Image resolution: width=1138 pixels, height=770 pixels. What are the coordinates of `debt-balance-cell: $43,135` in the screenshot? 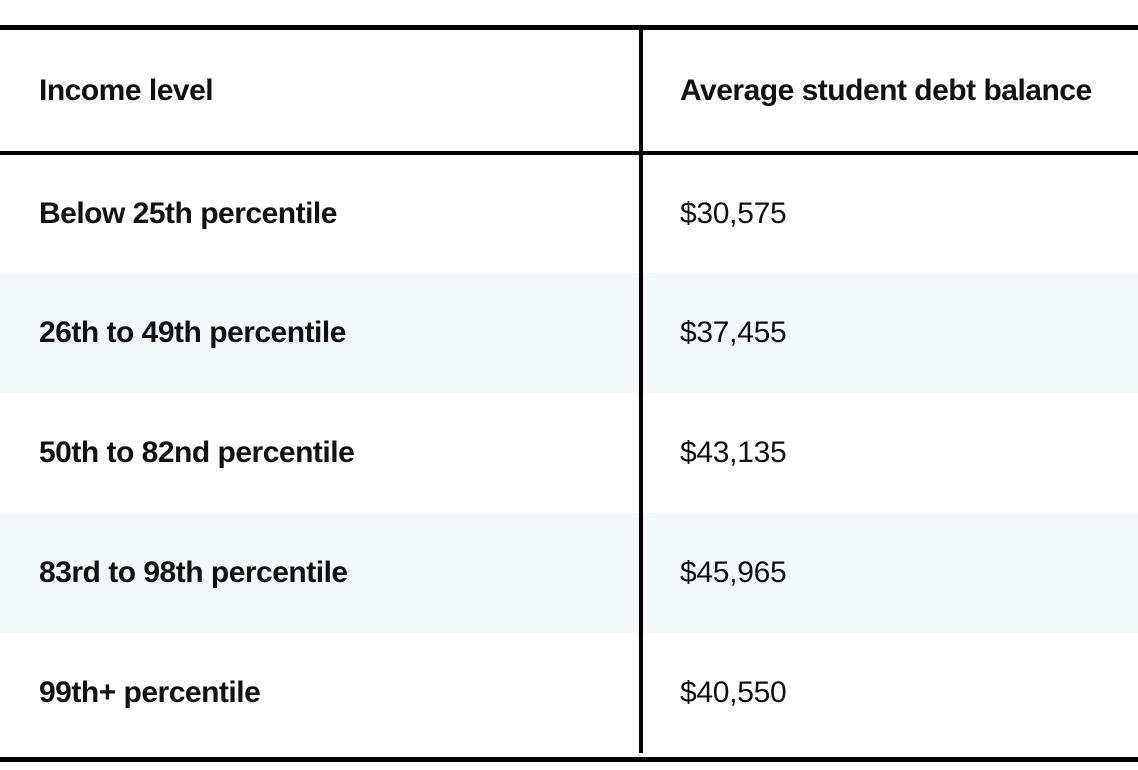 It's located at (733, 452).